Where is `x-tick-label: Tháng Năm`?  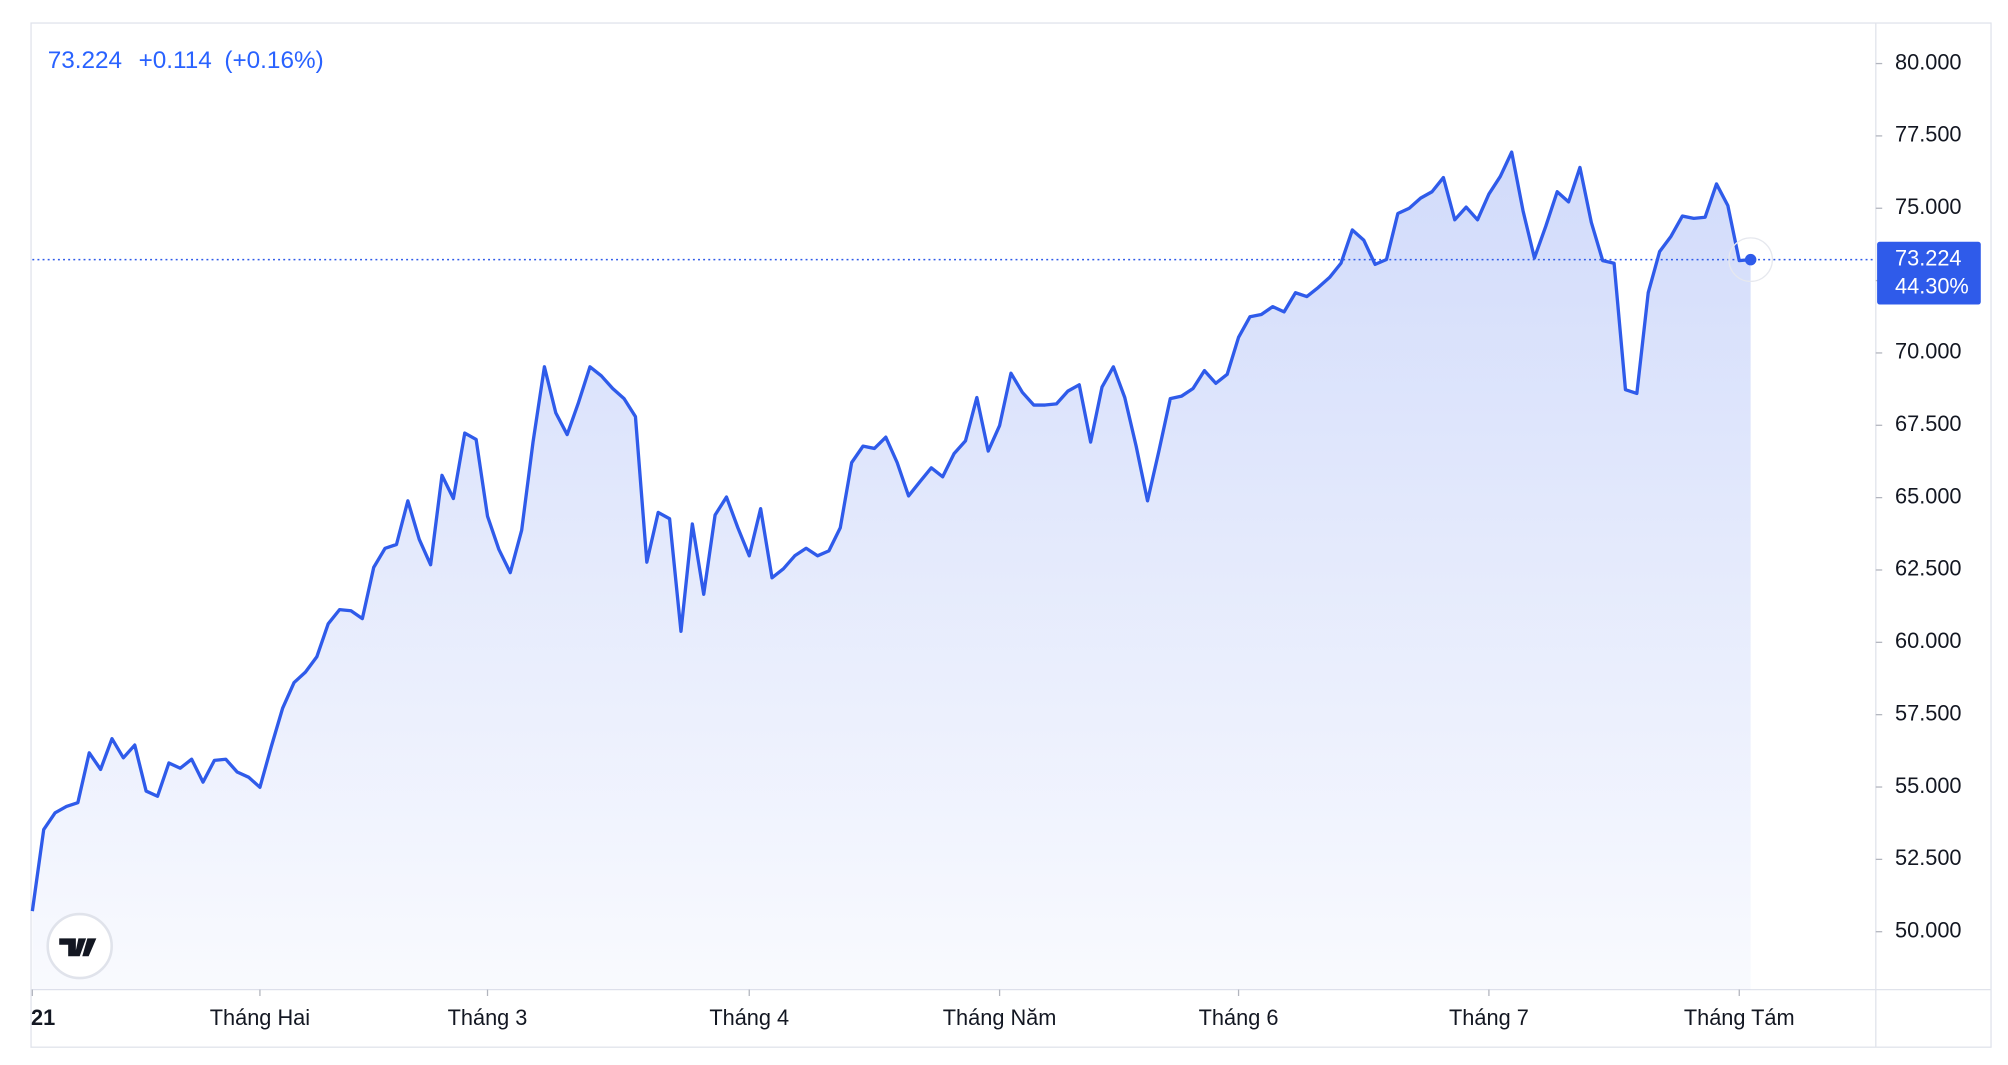
x-tick-label: Tháng Năm is located at coordinates (1000, 1017).